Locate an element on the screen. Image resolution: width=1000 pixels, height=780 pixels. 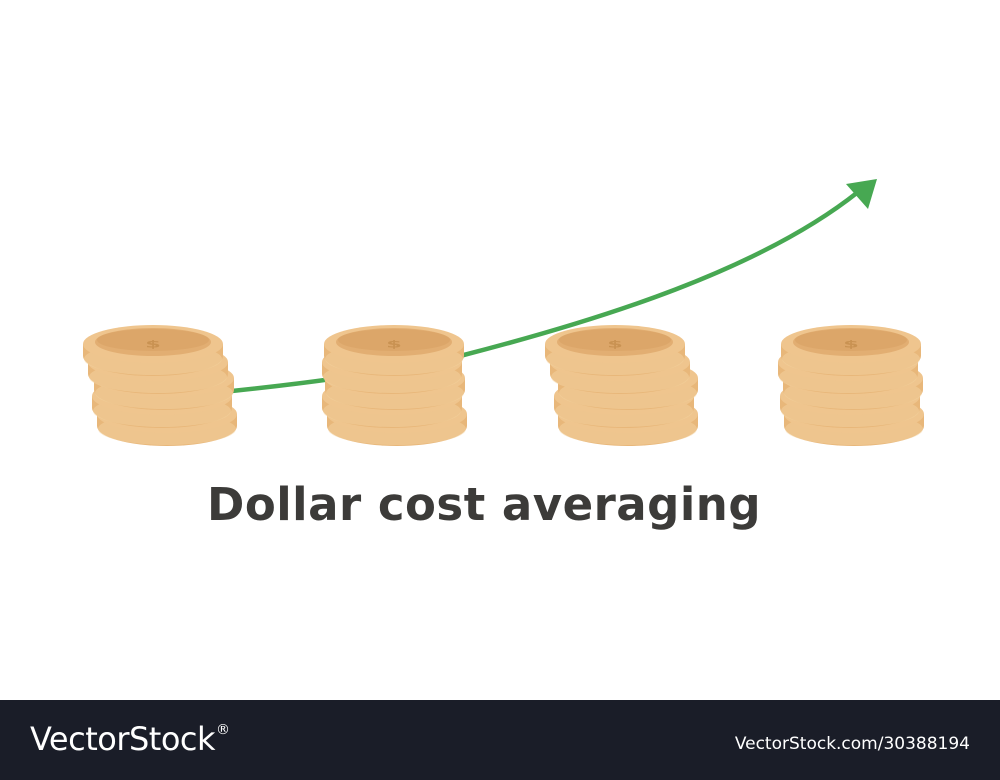
caption-title: Dollar cost averaging is located at coordinates (484, 504).